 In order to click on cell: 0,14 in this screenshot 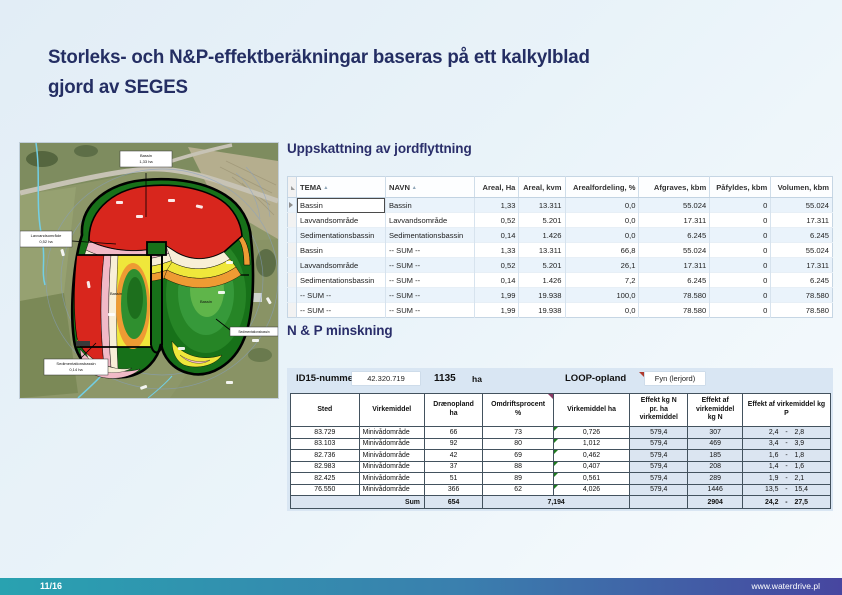, I will do `click(496, 235)`.